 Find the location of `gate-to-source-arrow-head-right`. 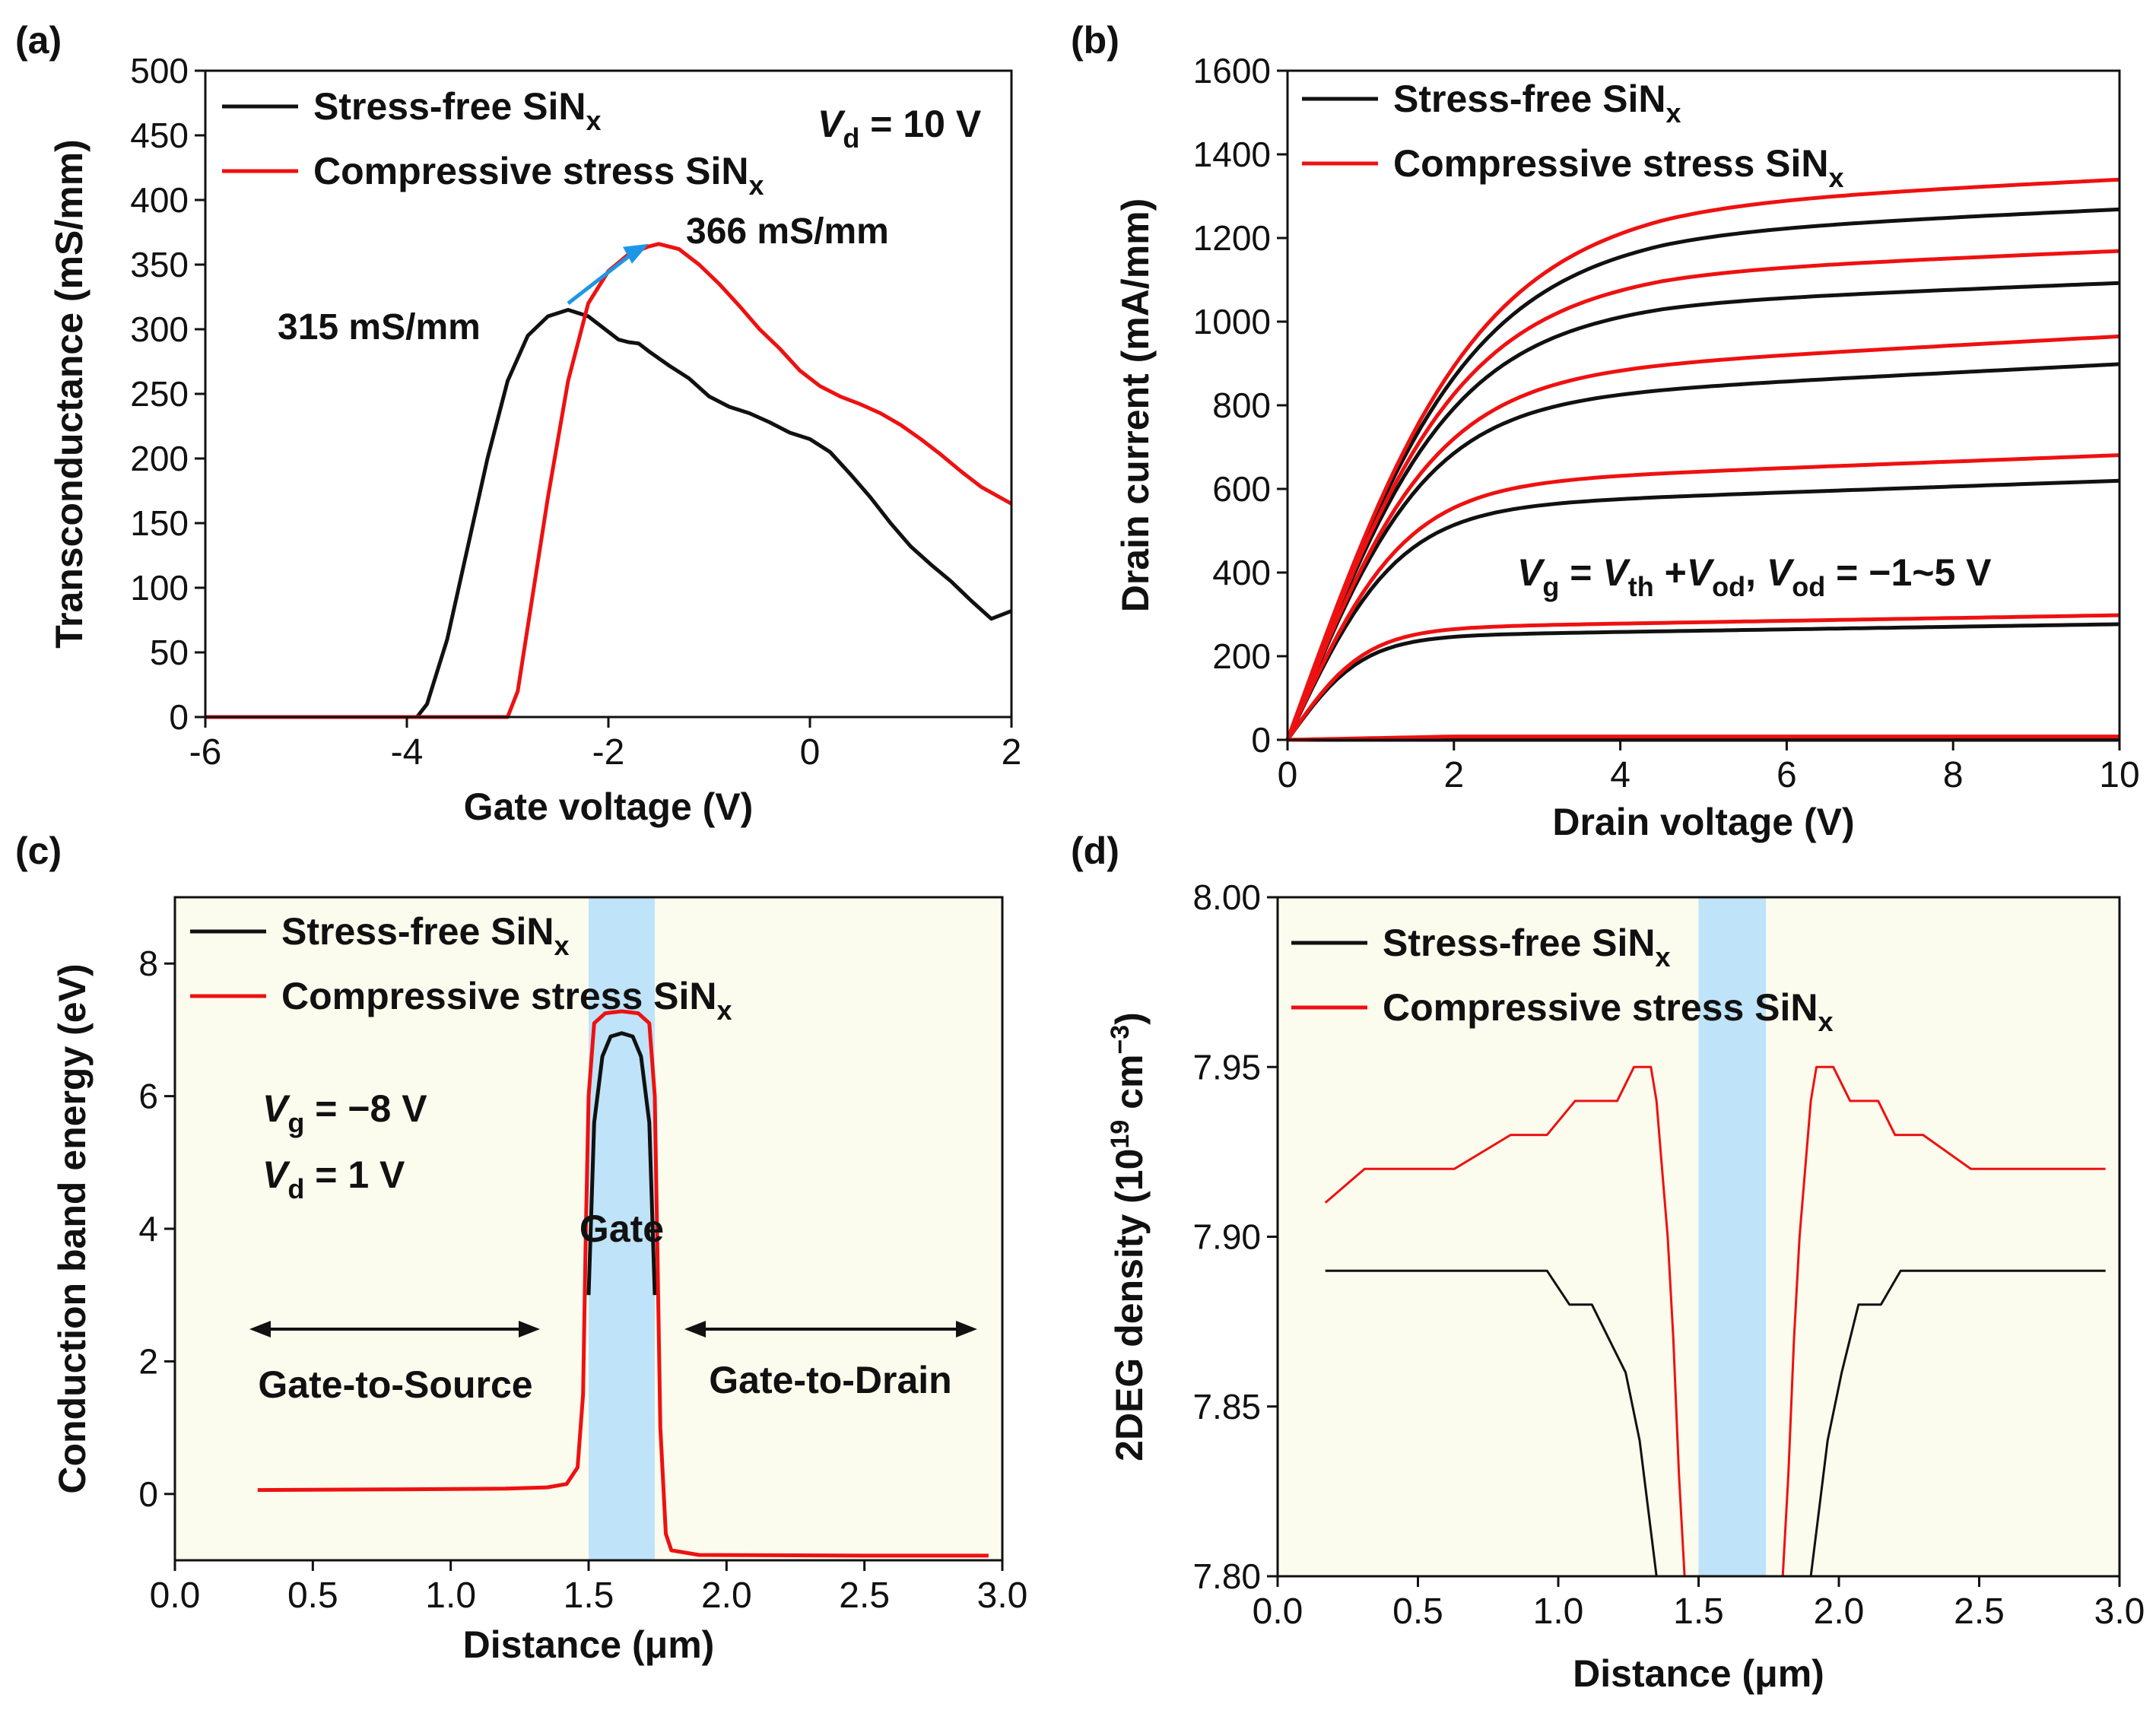

gate-to-source-arrow-head-right is located at coordinates (529, 1329).